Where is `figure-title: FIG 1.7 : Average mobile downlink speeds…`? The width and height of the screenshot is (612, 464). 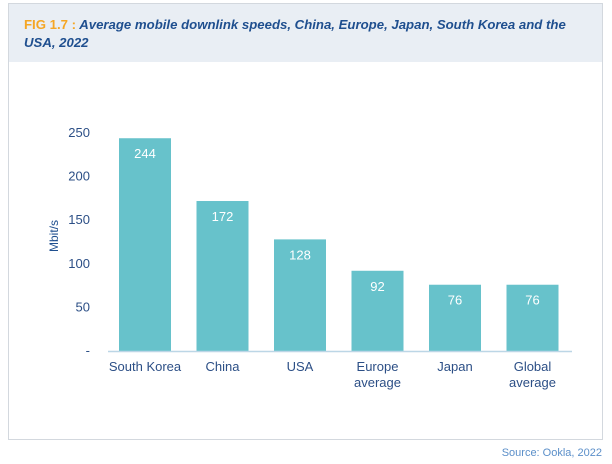 figure-title: FIG 1.7 : Average mobile downlink speeds… is located at coordinates (304, 34).